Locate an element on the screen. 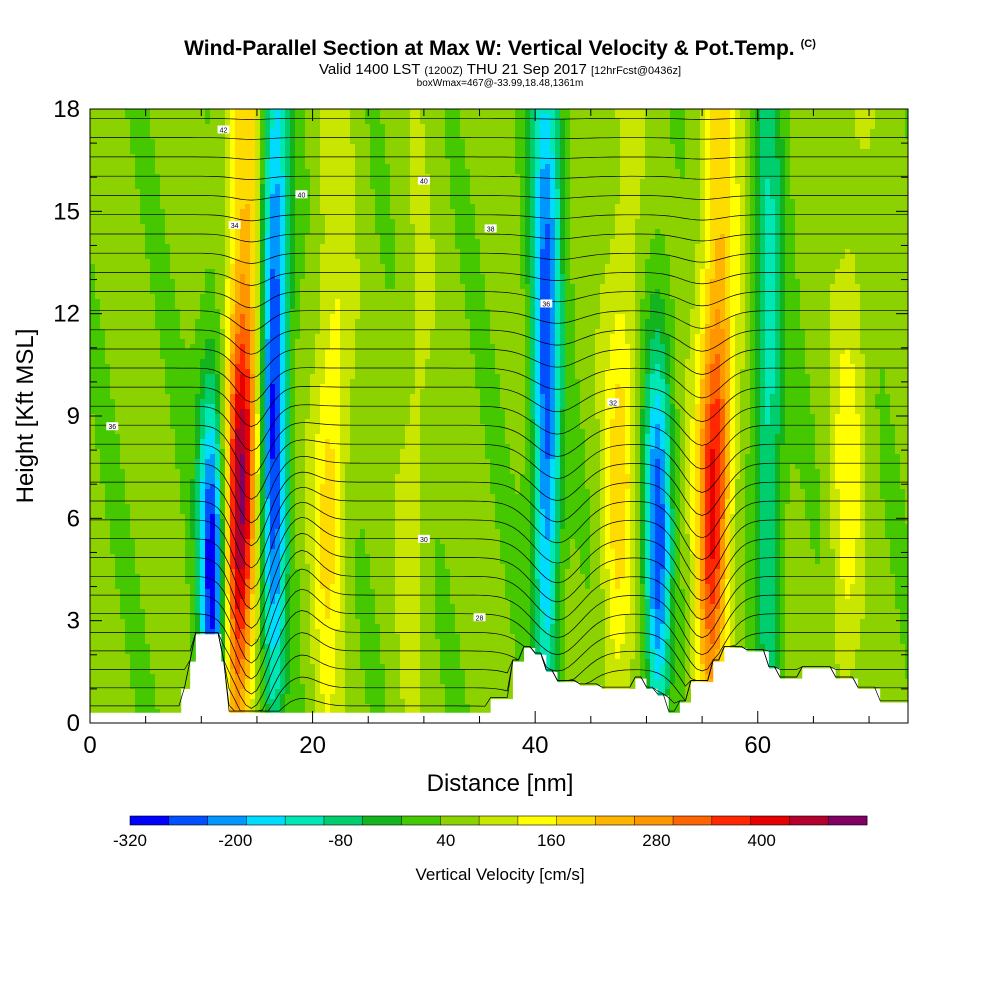 Image resolution: width=1000 pixels, height=1000 pixels. y-tick-label: 18 is located at coordinates (66, 109).